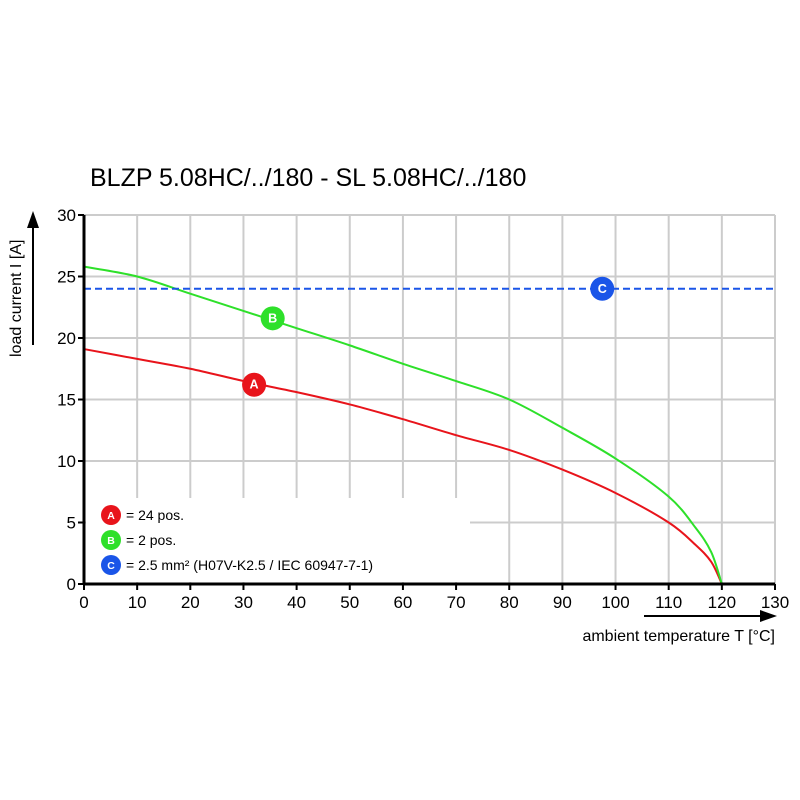 Image resolution: width=800 pixels, height=800 pixels. I want to click on legend-marker-B, so click(111, 540).